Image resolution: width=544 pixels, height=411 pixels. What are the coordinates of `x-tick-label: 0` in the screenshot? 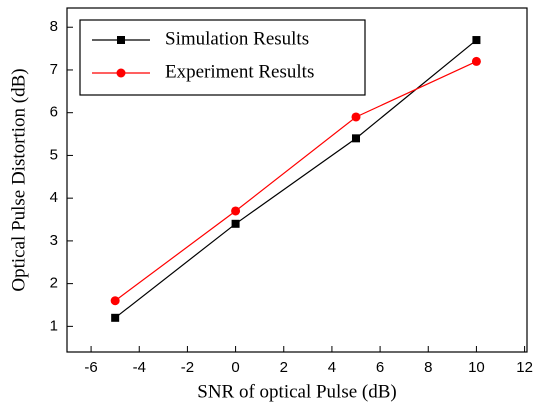 It's located at (235, 367).